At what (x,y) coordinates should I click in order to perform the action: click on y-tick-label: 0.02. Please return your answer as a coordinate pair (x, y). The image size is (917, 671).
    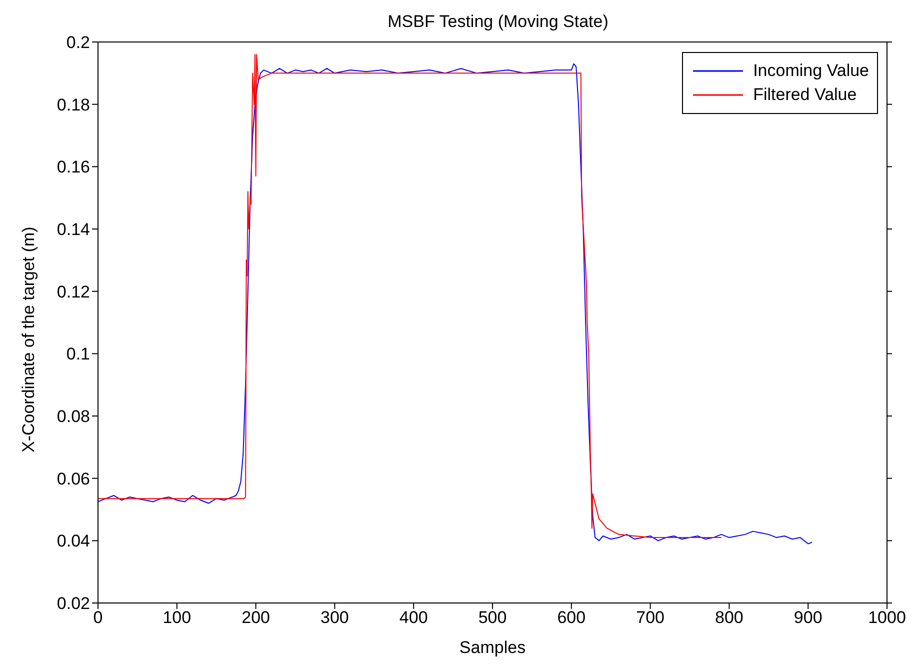
    Looking at the image, I should click on (73, 604).